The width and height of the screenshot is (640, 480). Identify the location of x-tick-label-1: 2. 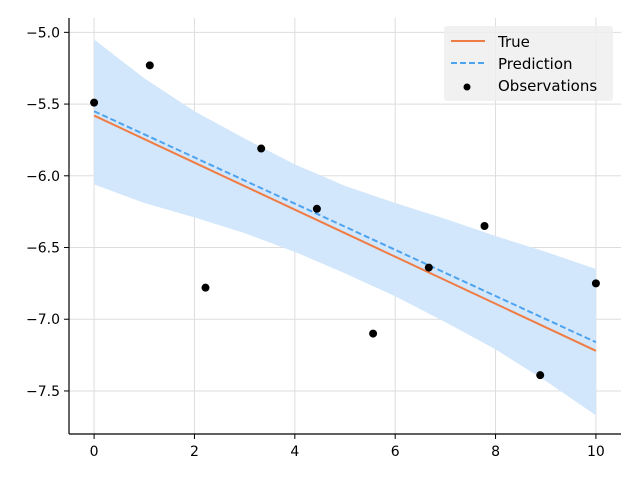
(194, 452).